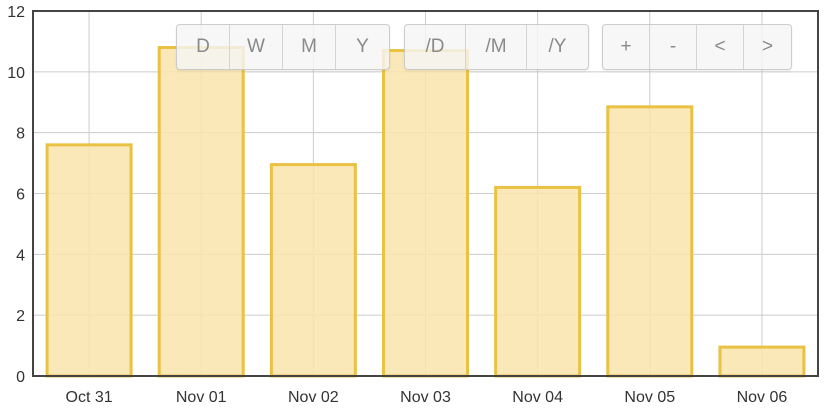 This screenshot has height=420, width=840. What do you see at coordinates (309, 47) in the screenshot?
I see `month-button: M` at bounding box center [309, 47].